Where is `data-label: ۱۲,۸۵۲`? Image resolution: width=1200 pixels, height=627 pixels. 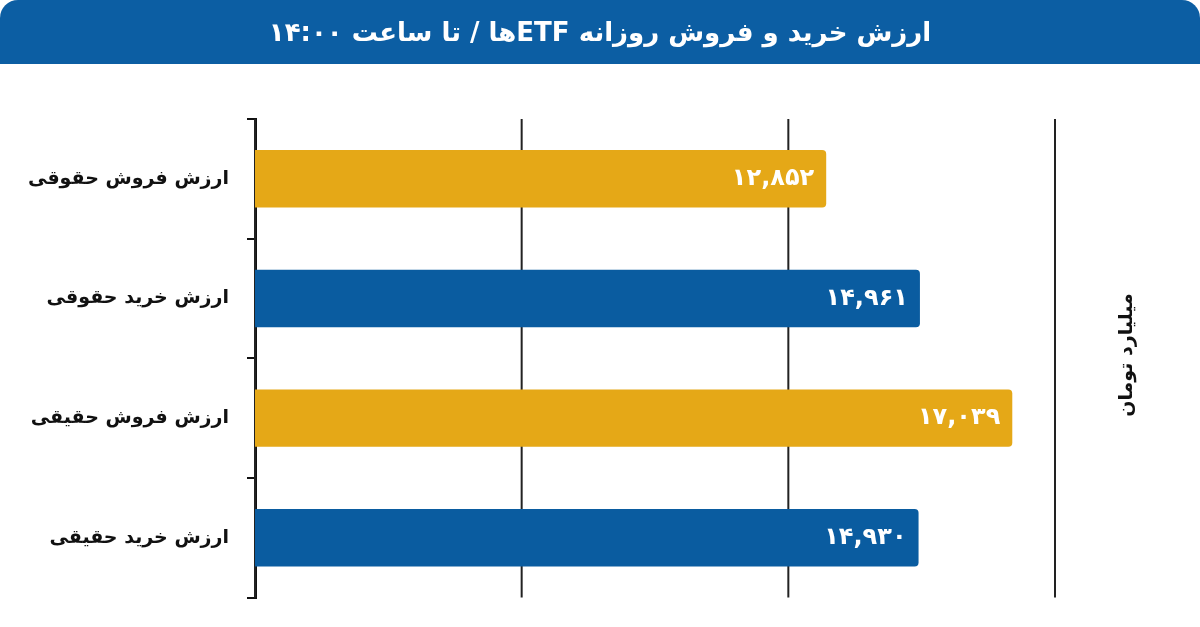
data-label: ۱۲,۸۵۲ is located at coordinates (773, 177).